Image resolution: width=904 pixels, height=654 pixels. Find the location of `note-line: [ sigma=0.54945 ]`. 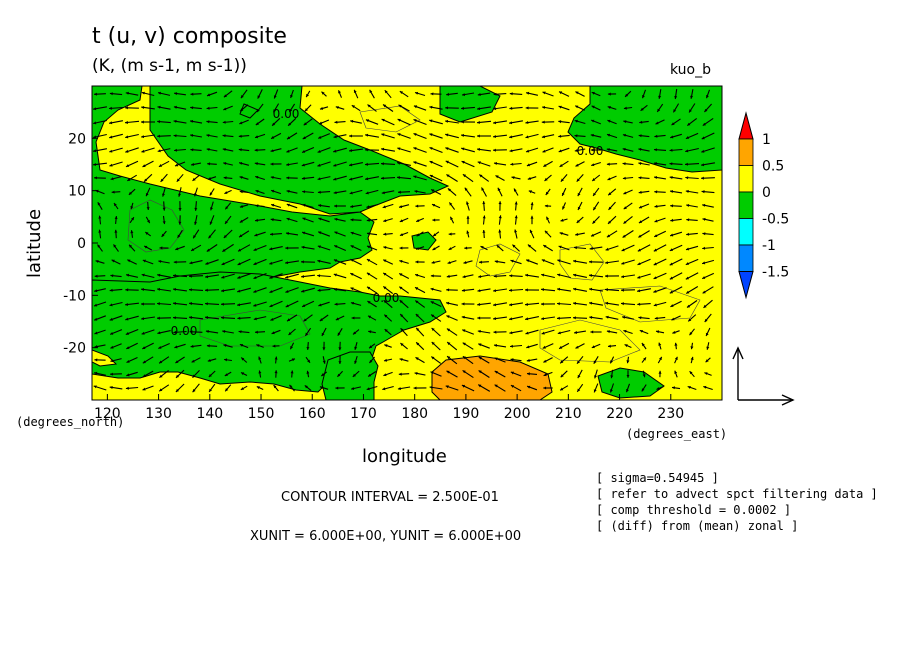

note-line: [ sigma=0.54945 ] is located at coordinates (657, 478).